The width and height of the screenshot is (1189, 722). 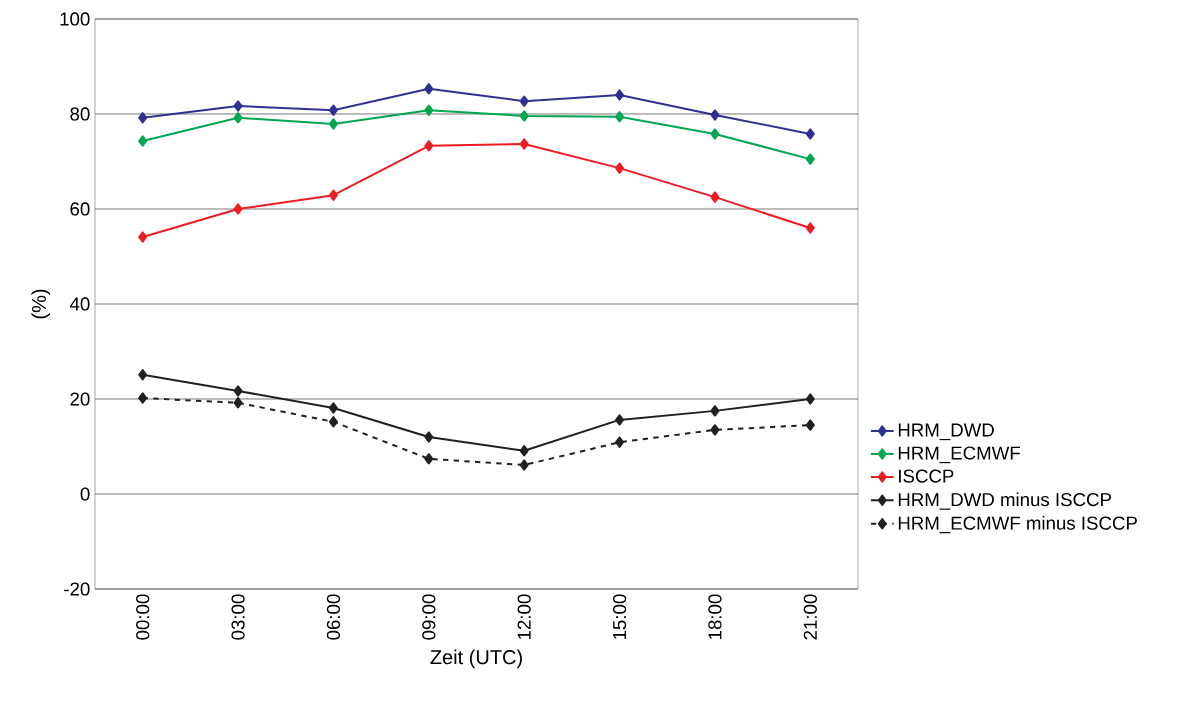 What do you see at coordinates (1017, 525) in the screenshot?
I see `legend-label: HRM_ECMWF minus ISCCP` at bounding box center [1017, 525].